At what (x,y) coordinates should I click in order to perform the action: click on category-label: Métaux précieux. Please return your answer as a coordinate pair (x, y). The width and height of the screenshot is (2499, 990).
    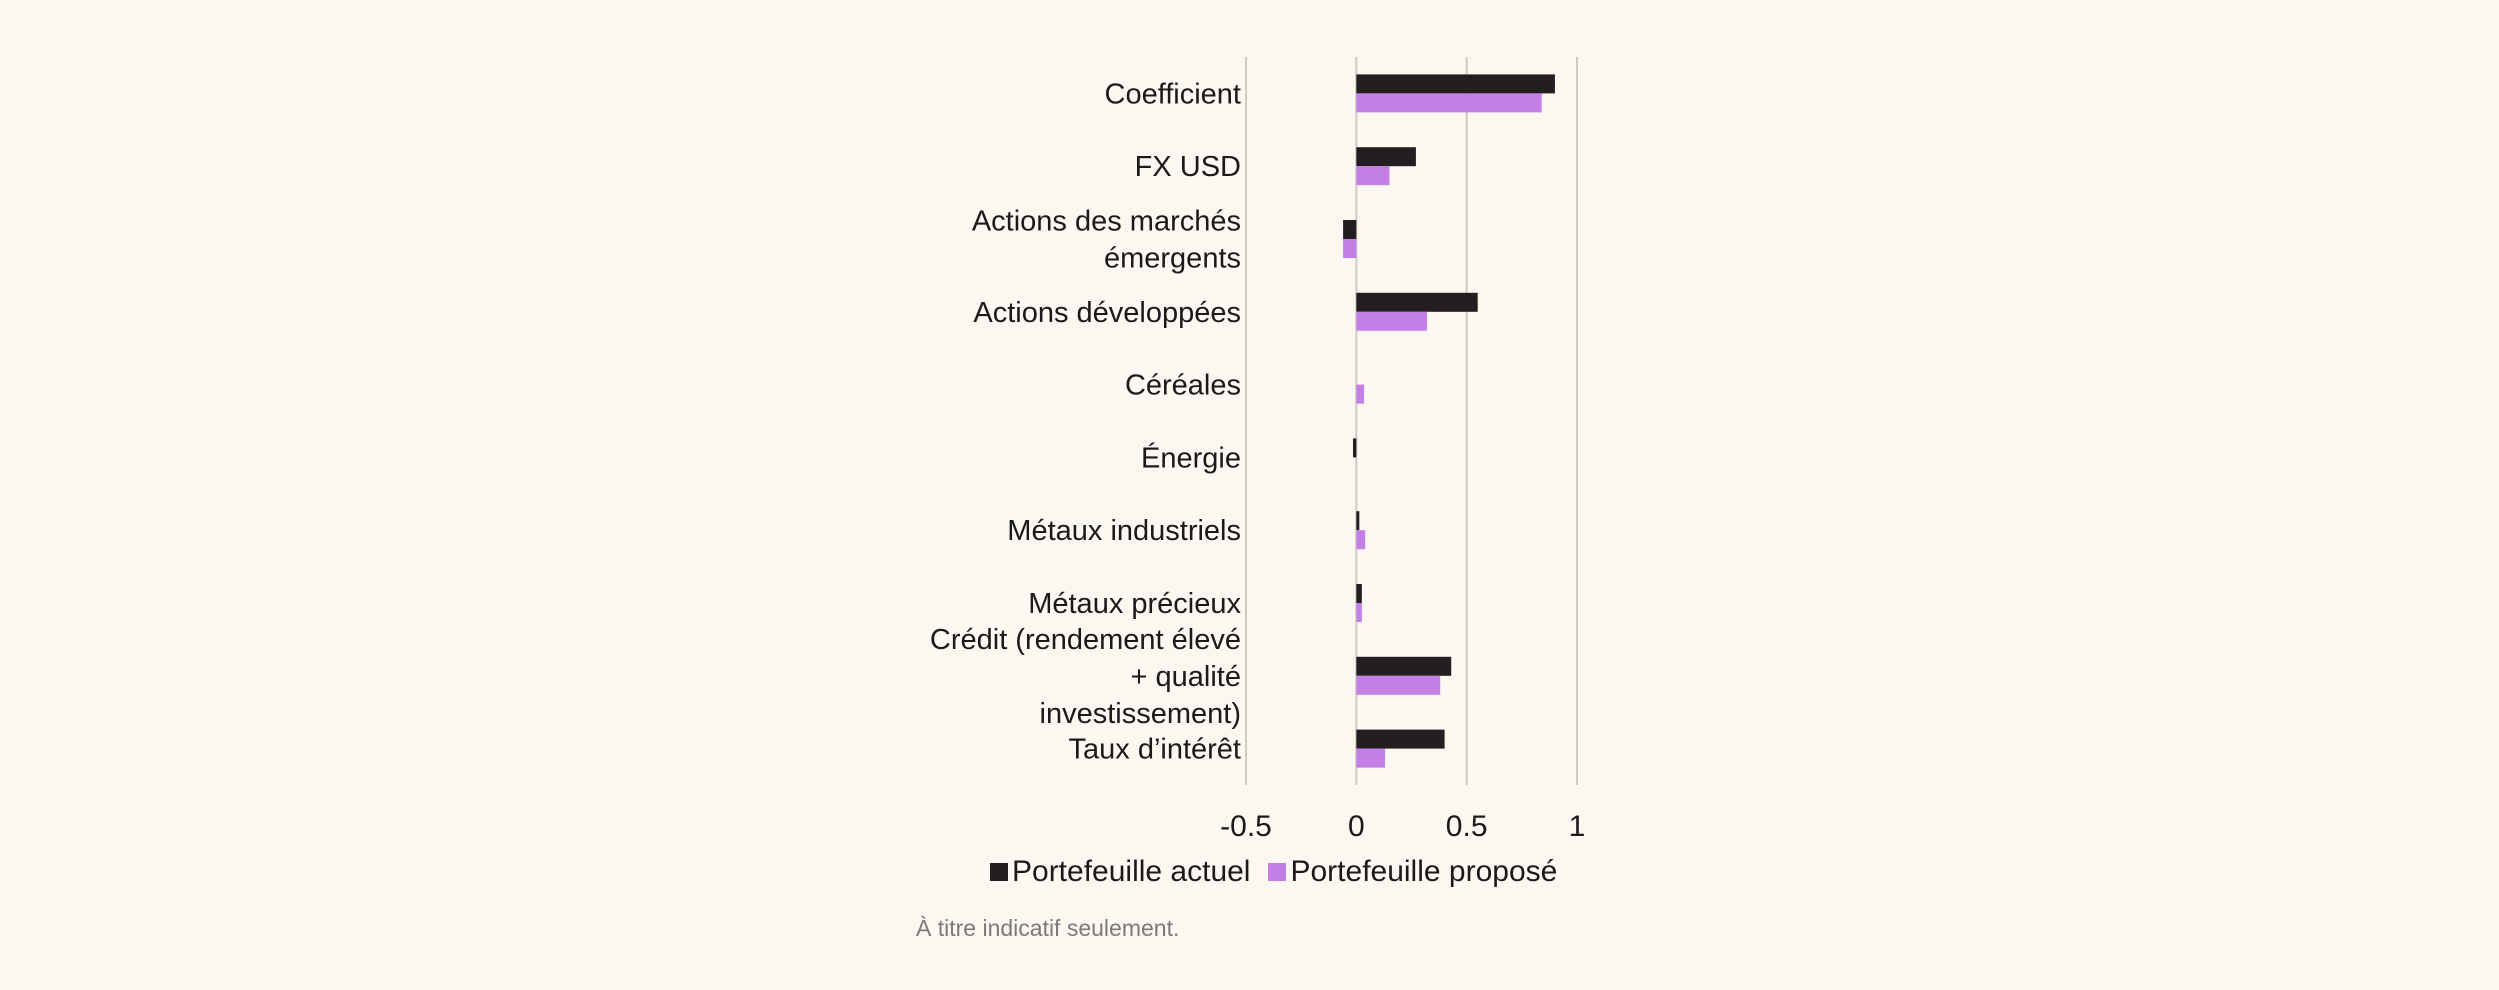
    Looking at the image, I should click on (1134, 604).